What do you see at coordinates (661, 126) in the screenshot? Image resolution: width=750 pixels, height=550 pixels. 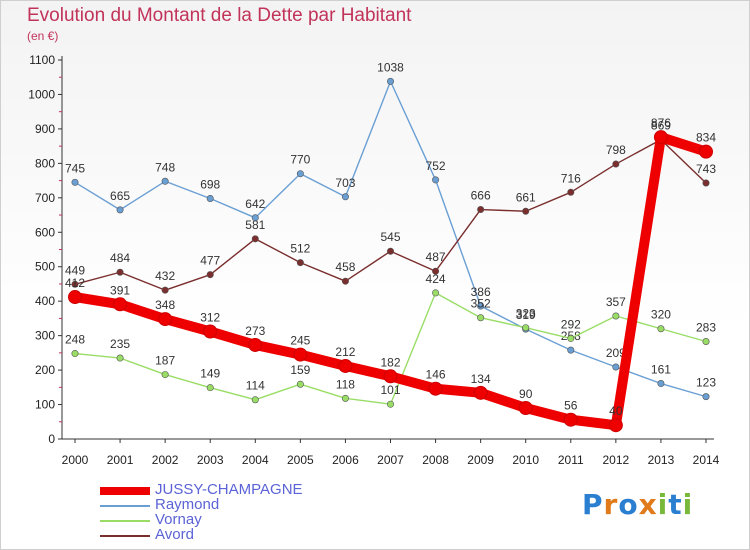 I see `data-label: 869` at bounding box center [661, 126].